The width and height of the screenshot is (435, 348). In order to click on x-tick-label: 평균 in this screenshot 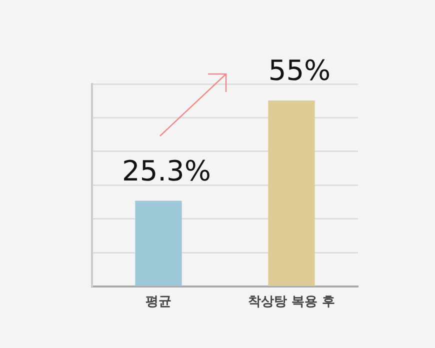, I will do `click(159, 302)`.